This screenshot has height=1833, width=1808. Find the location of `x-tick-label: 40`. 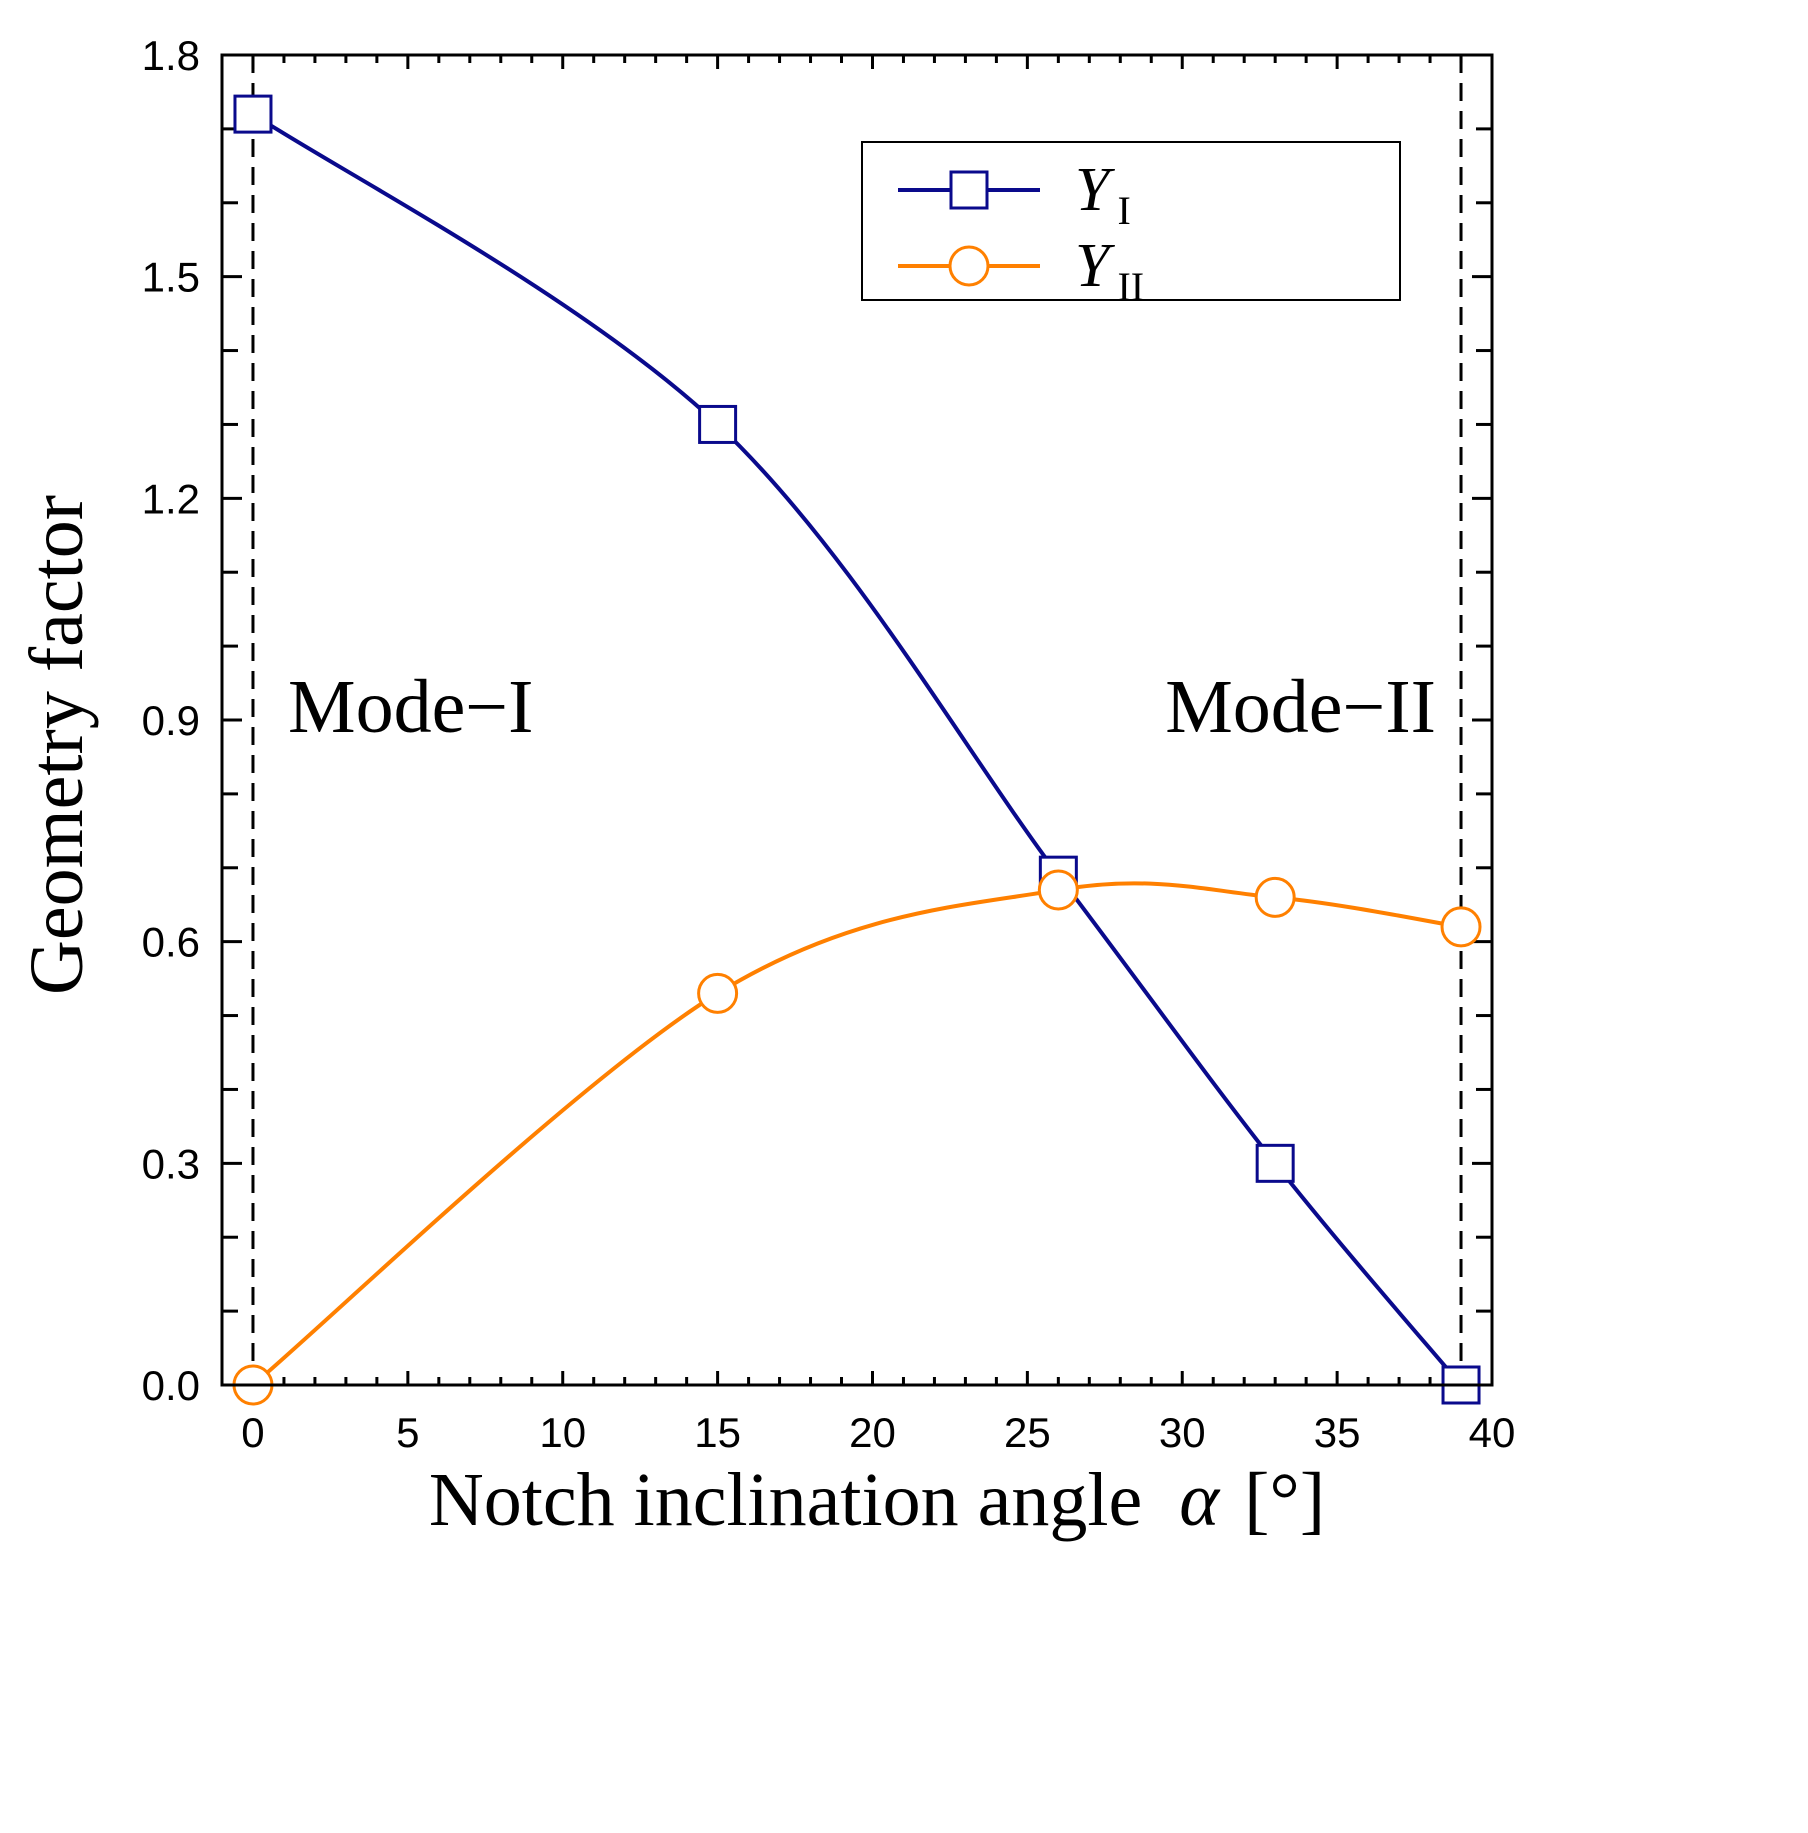

x-tick-label: 40 is located at coordinates (1492, 1432).